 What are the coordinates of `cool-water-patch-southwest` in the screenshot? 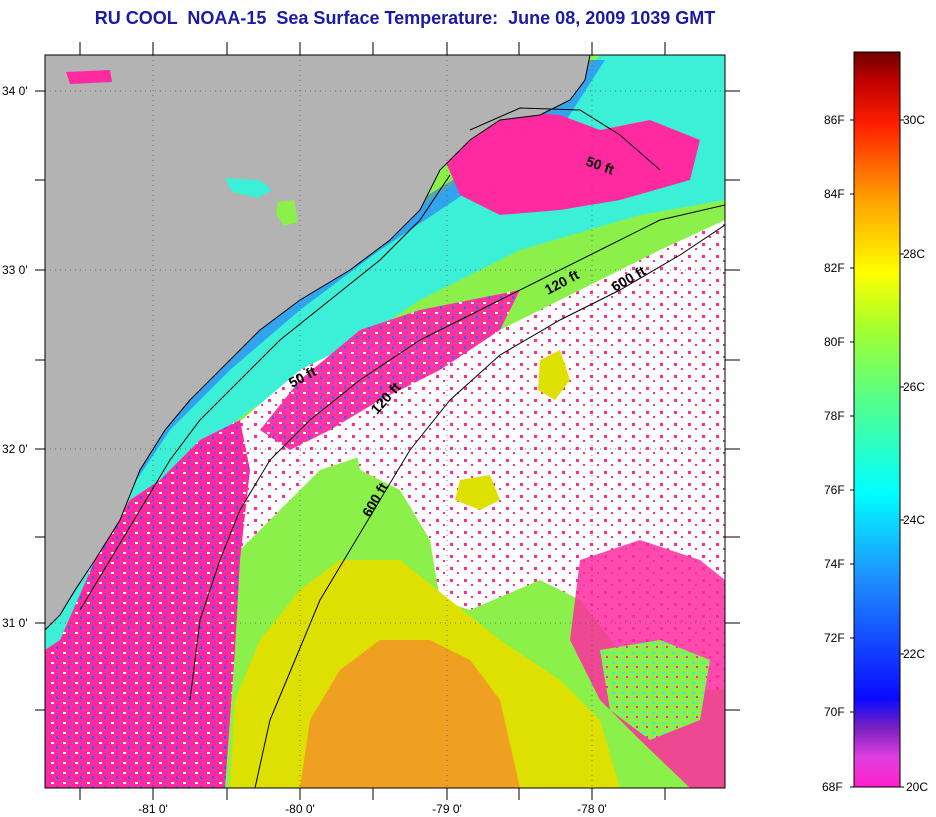 It's located at (147, 604).